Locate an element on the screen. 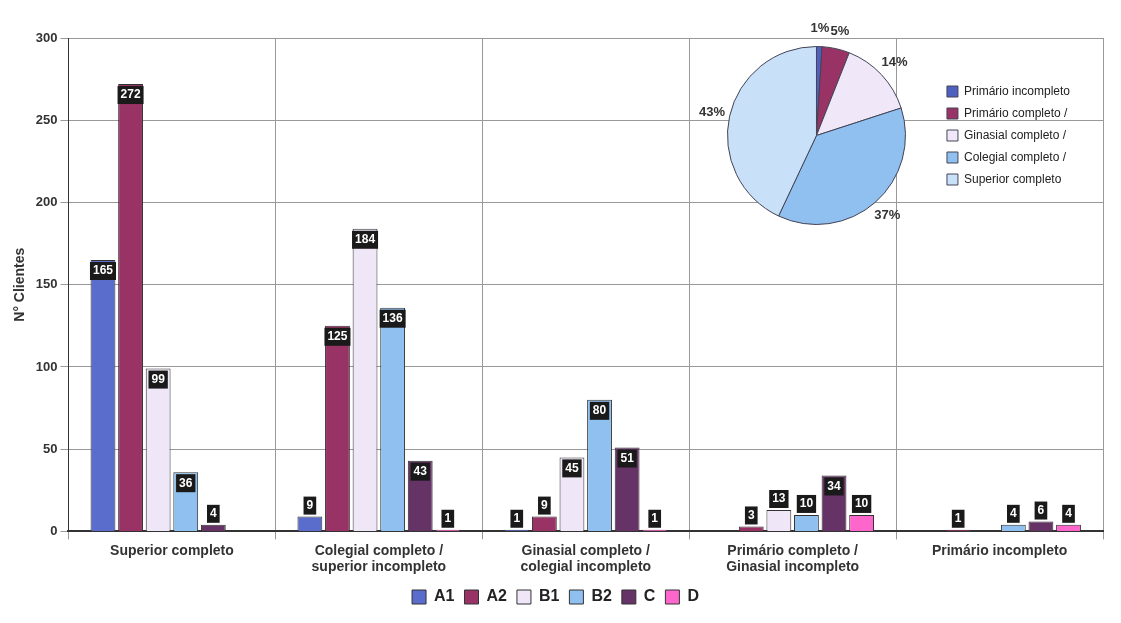 The width and height of the screenshot is (1121, 623). data-label: 1% is located at coordinates (820, 28).